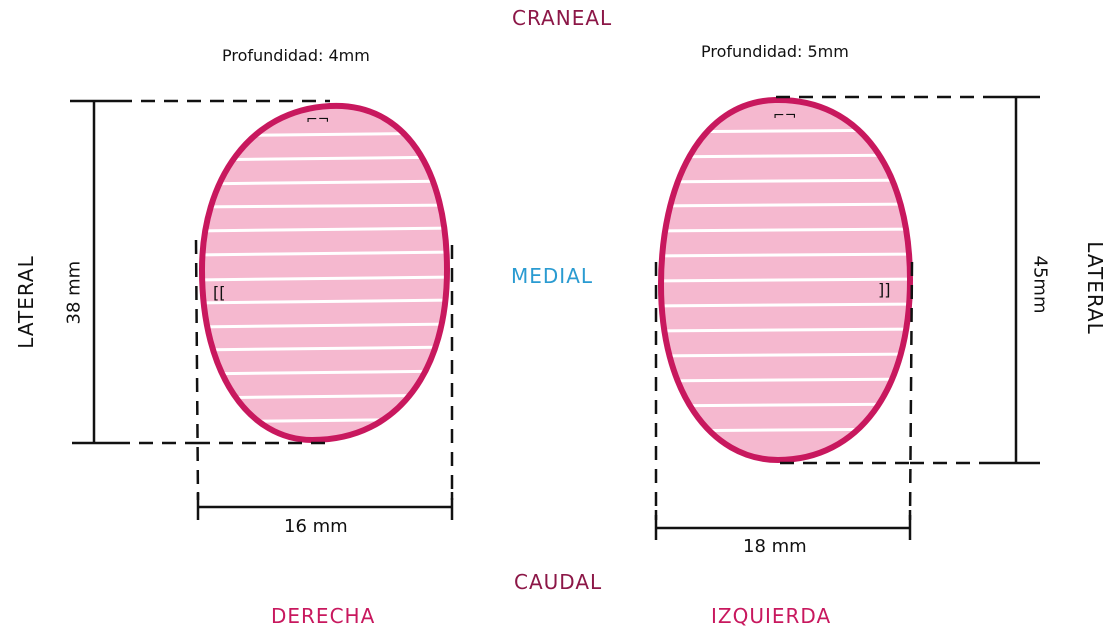 This screenshot has width=1109, height=632. Describe the element at coordinates (74, 292) in the screenshot. I see `left-height-label: 38 mm` at that location.